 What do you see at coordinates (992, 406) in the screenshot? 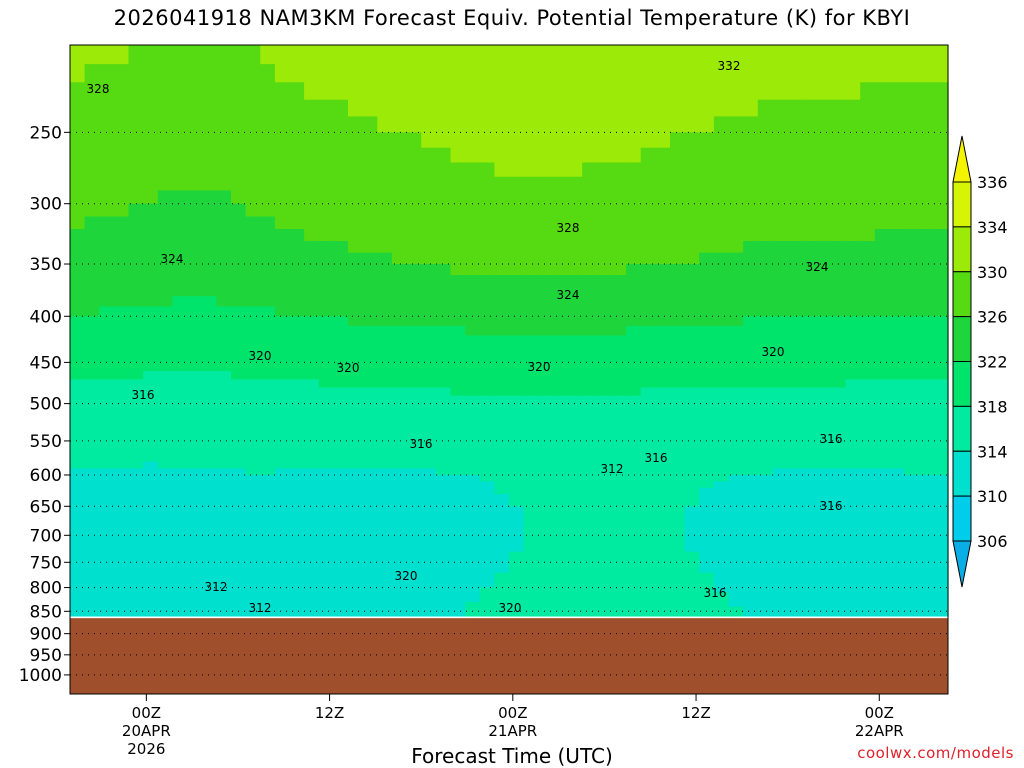
I see `colorbar-label: 318` at bounding box center [992, 406].